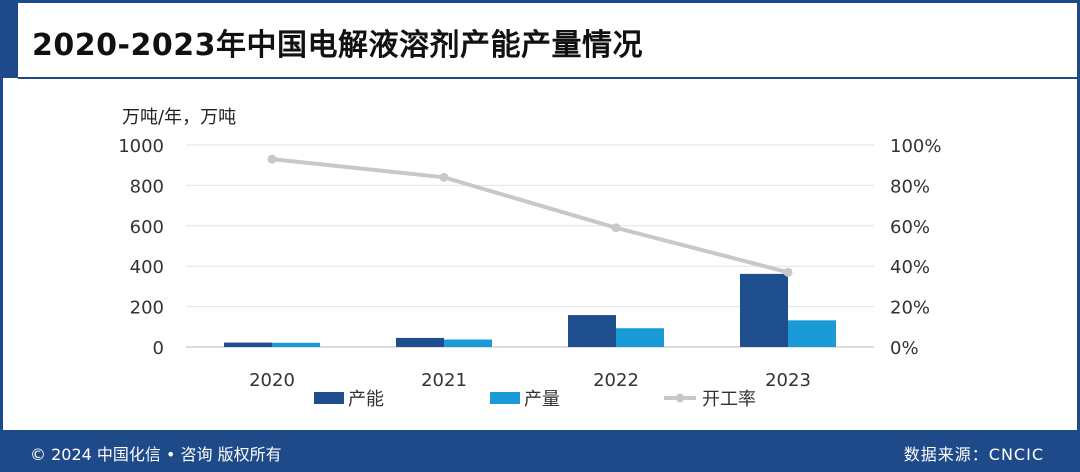  What do you see at coordinates (147, 227) in the screenshot?
I see `y-tick-label: 600` at bounding box center [147, 227].